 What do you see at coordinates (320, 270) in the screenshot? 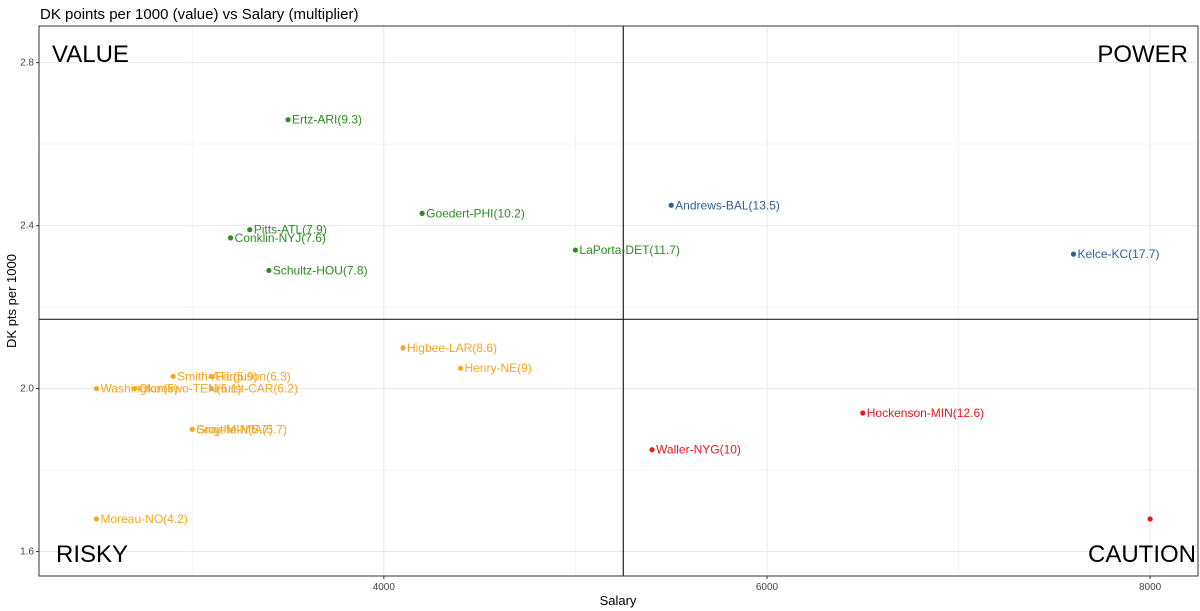
I see `data-point-label: Schultz-HOU(7.8)` at bounding box center [320, 270].